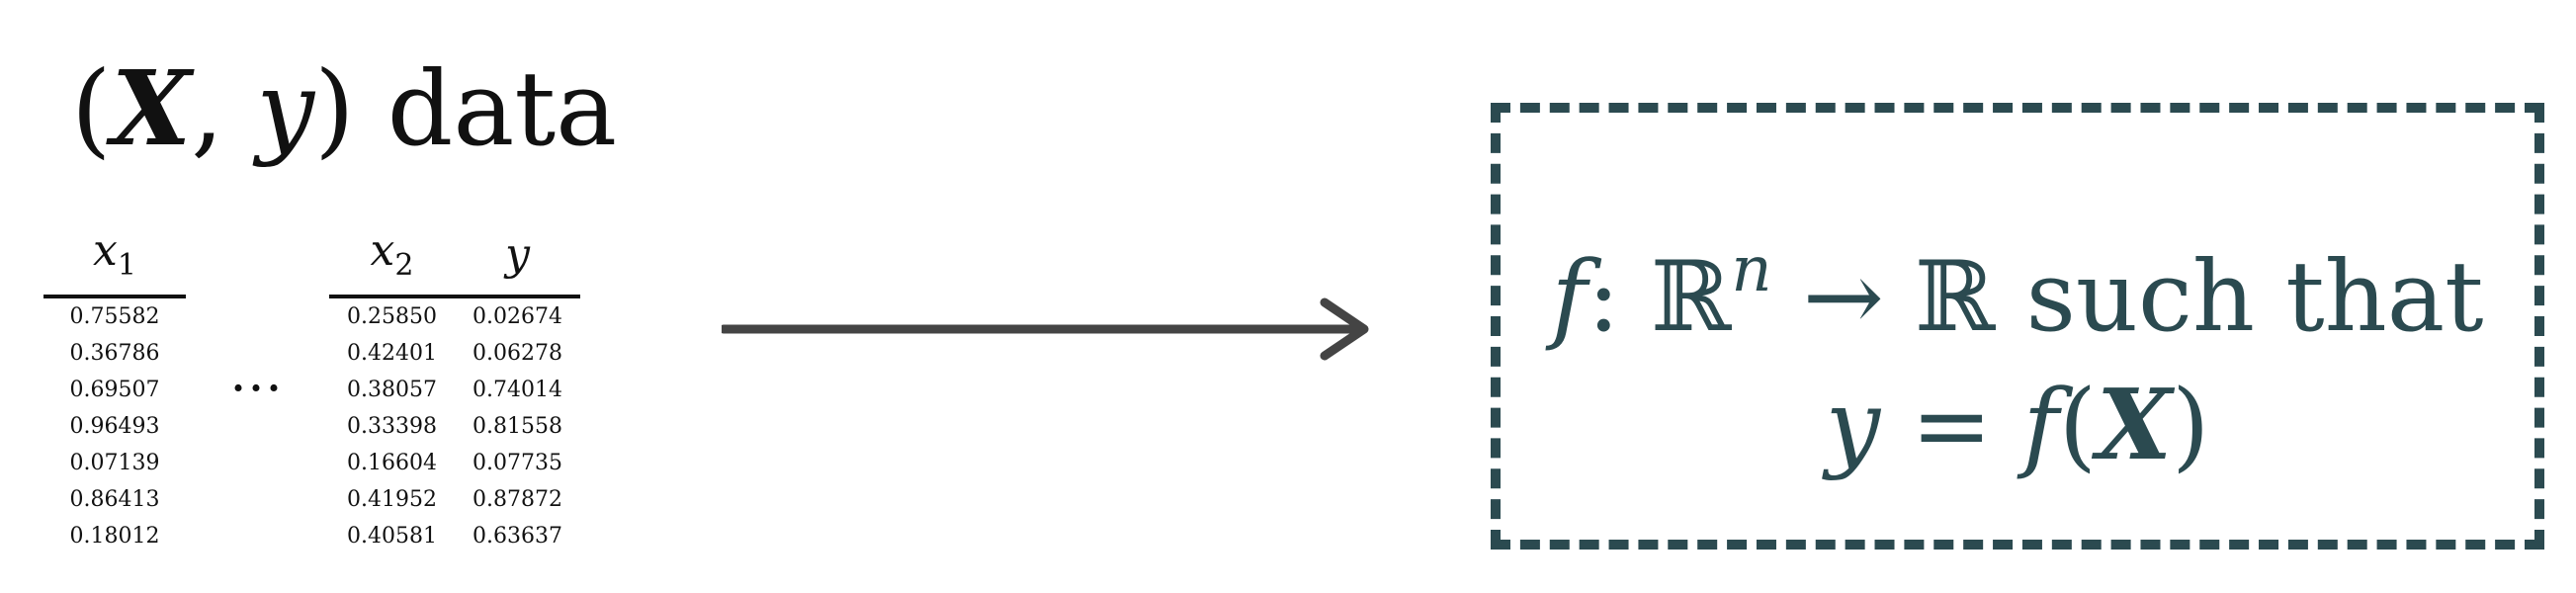  I want to click on header-x2: x2, so click(392, 263).